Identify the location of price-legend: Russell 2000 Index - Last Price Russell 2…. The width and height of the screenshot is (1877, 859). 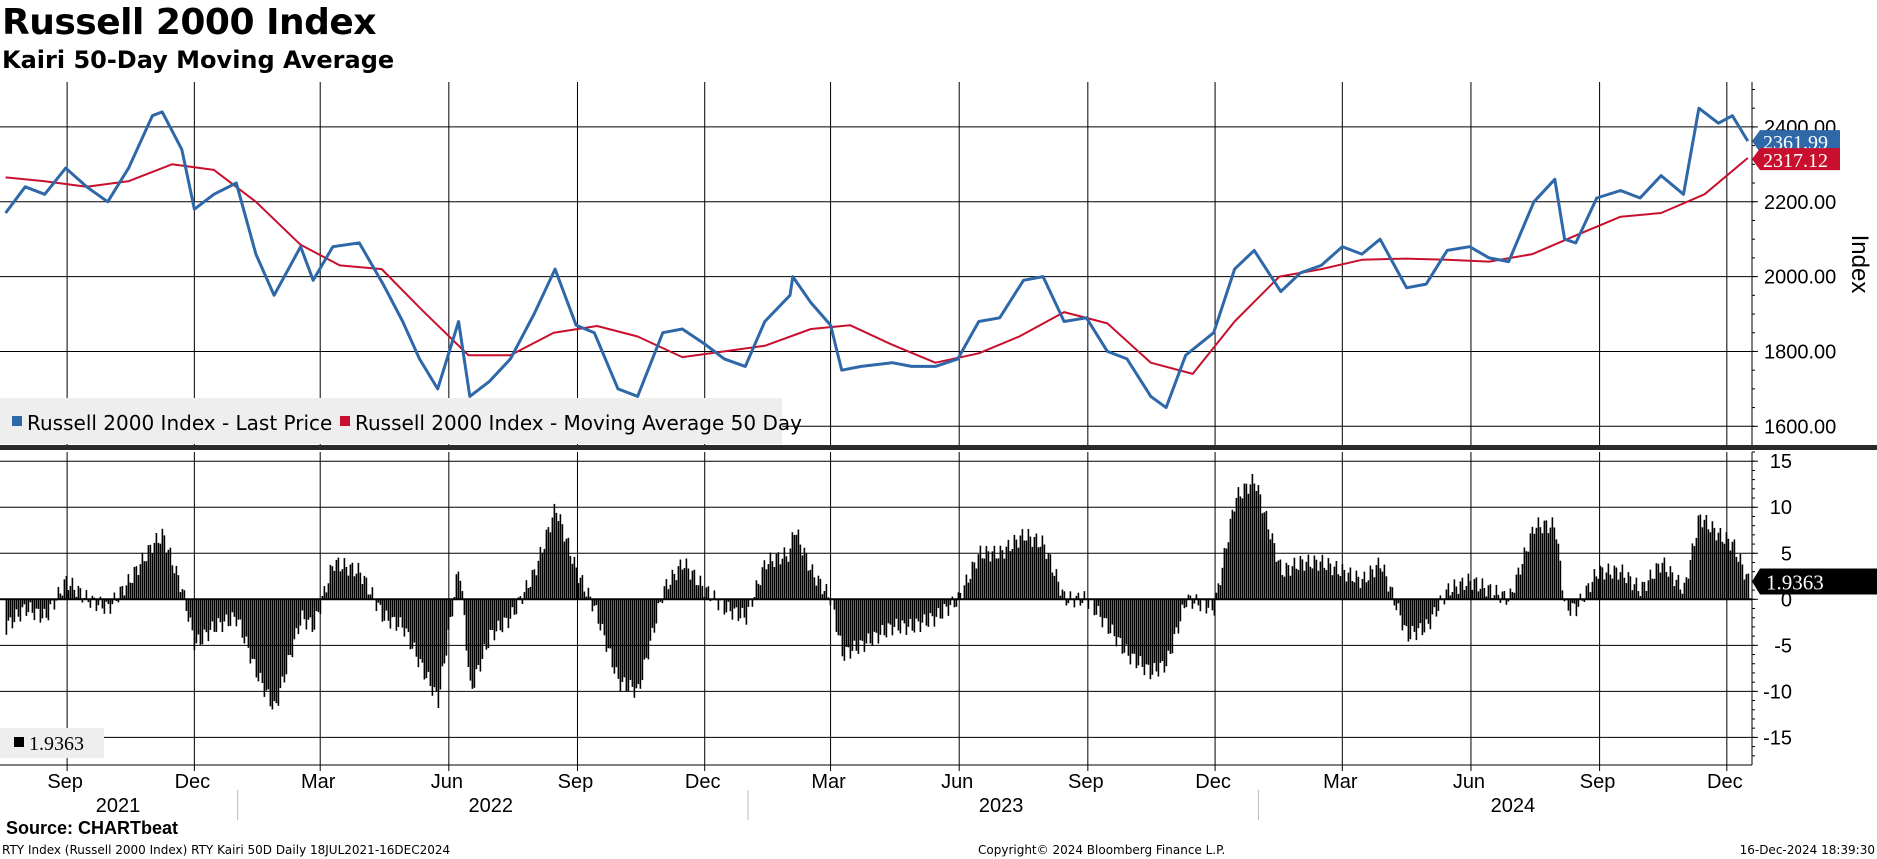
(401, 421).